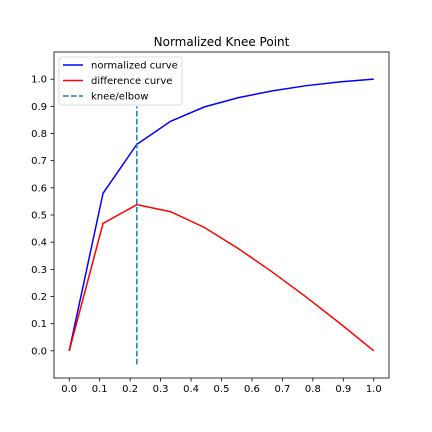  What do you see at coordinates (39, 324) in the screenshot?
I see `y-tick-label: 0.1` at bounding box center [39, 324].